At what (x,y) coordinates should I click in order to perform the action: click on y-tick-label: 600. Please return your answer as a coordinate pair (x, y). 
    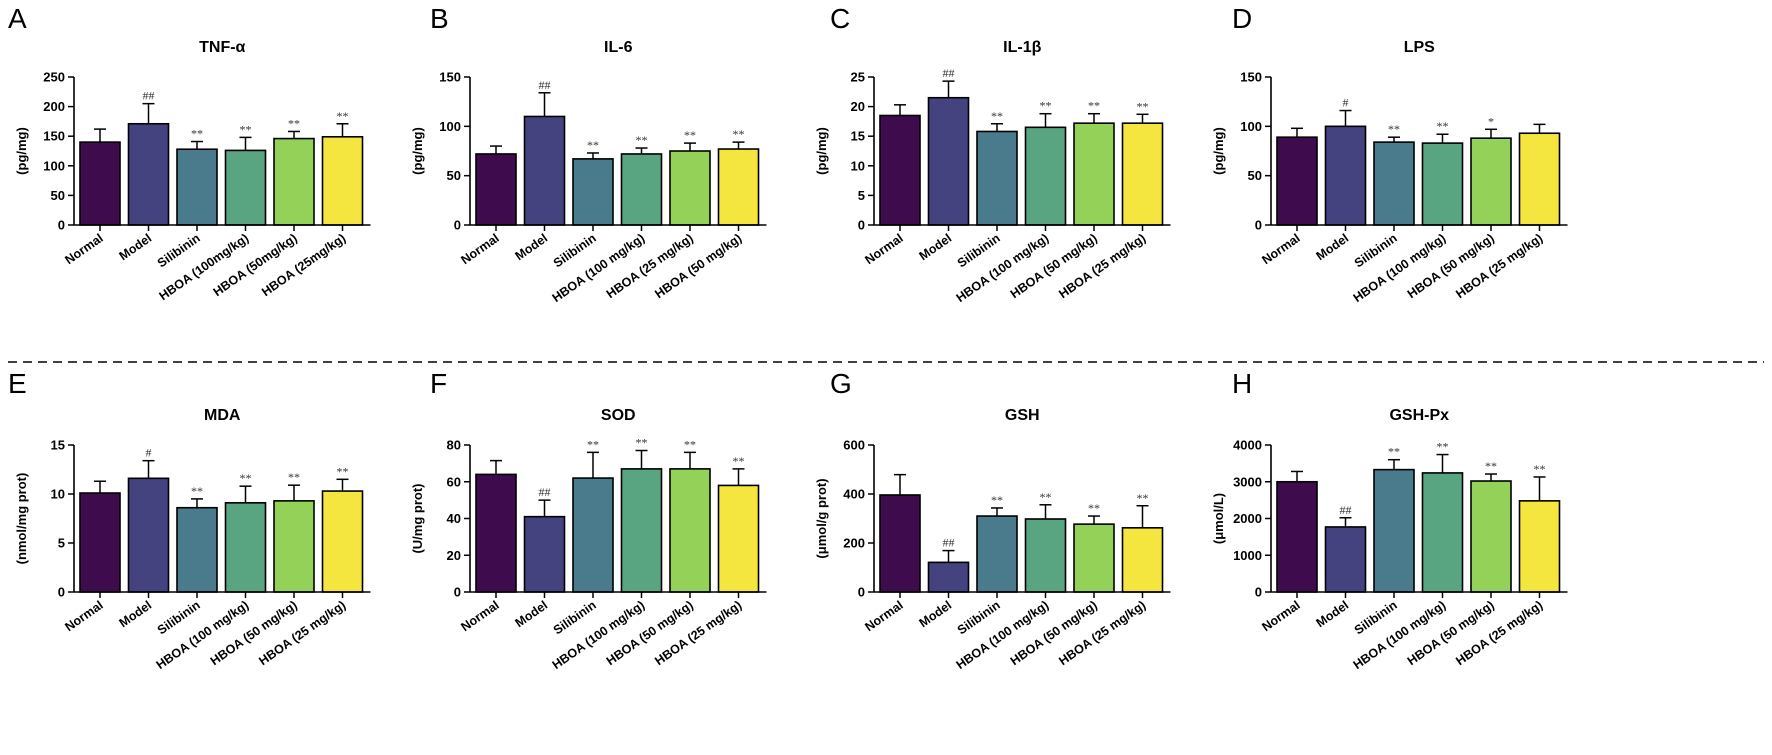
    Looking at the image, I should click on (854, 445).